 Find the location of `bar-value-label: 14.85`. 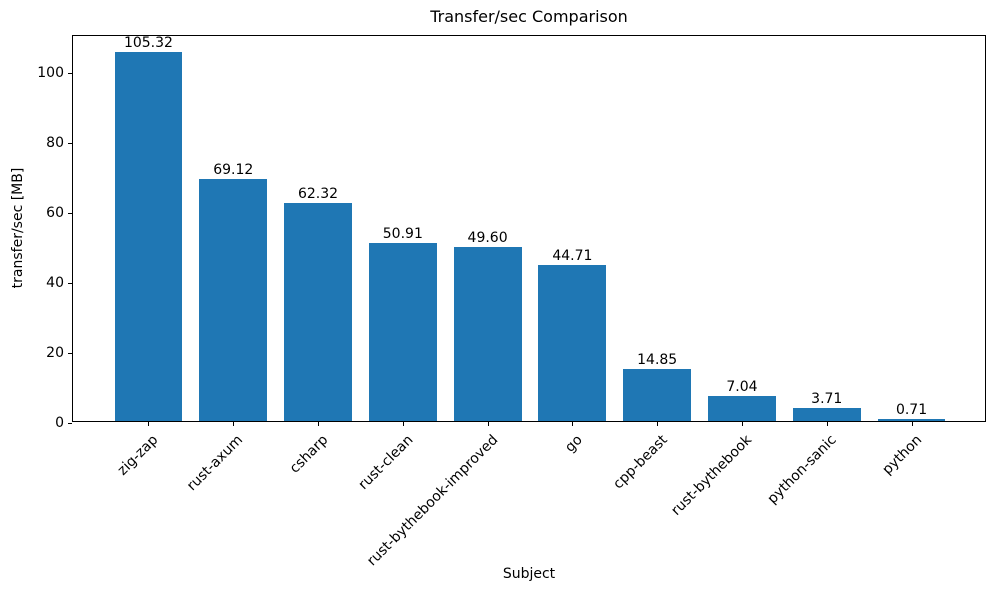

bar-value-label: 14.85 is located at coordinates (657, 360).